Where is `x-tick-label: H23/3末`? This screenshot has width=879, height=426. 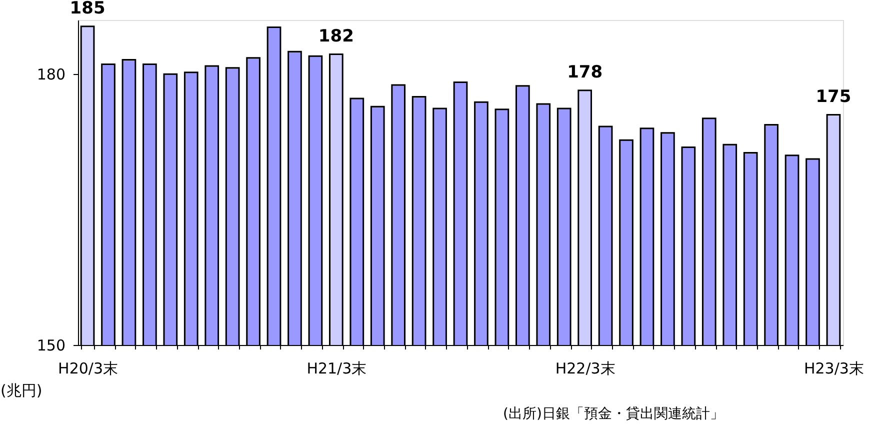 x-tick-label: H23/3末 is located at coordinates (834, 369).